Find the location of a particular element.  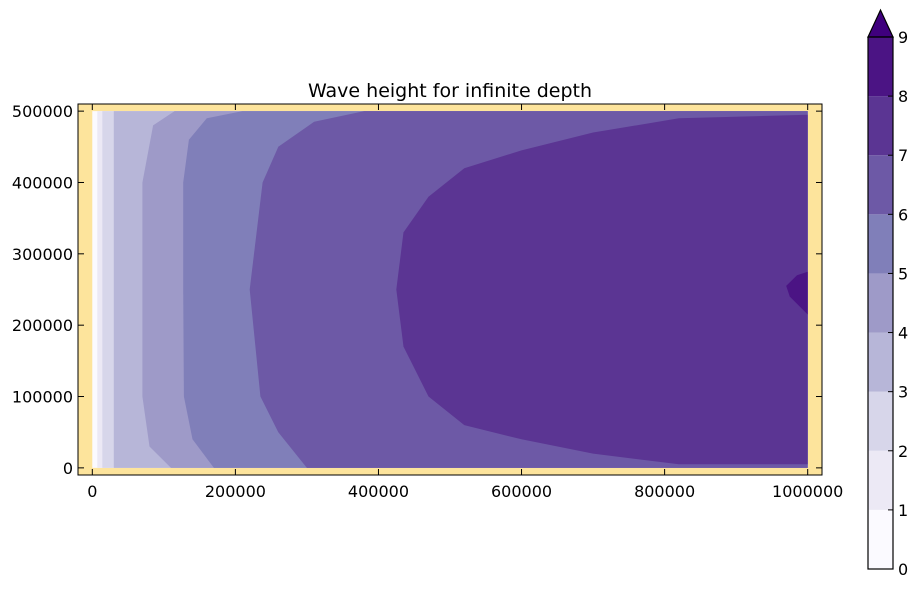

colorbar-extend-triangle is located at coordinates (880, 23).